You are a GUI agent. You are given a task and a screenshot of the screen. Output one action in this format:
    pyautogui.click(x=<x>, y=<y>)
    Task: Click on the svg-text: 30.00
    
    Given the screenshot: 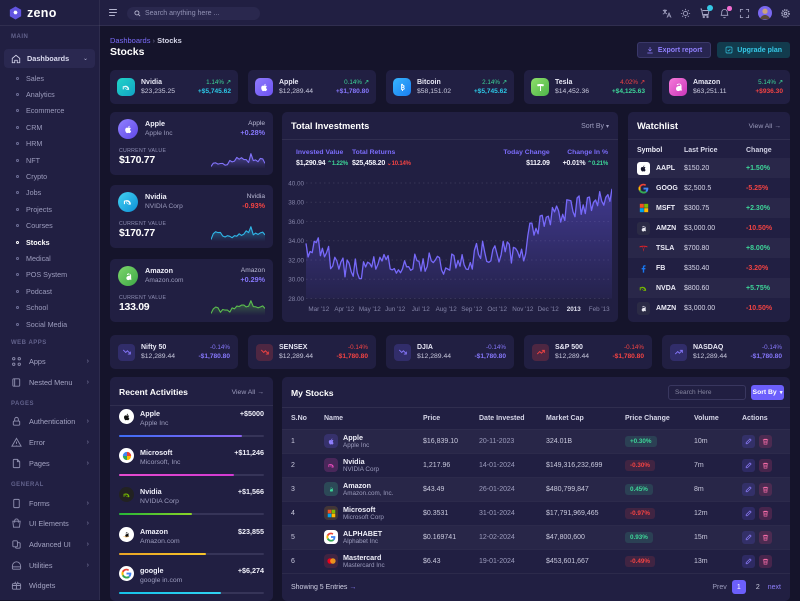 What is the action you would take?
    pyautogui.click(x=296, y=280)
    